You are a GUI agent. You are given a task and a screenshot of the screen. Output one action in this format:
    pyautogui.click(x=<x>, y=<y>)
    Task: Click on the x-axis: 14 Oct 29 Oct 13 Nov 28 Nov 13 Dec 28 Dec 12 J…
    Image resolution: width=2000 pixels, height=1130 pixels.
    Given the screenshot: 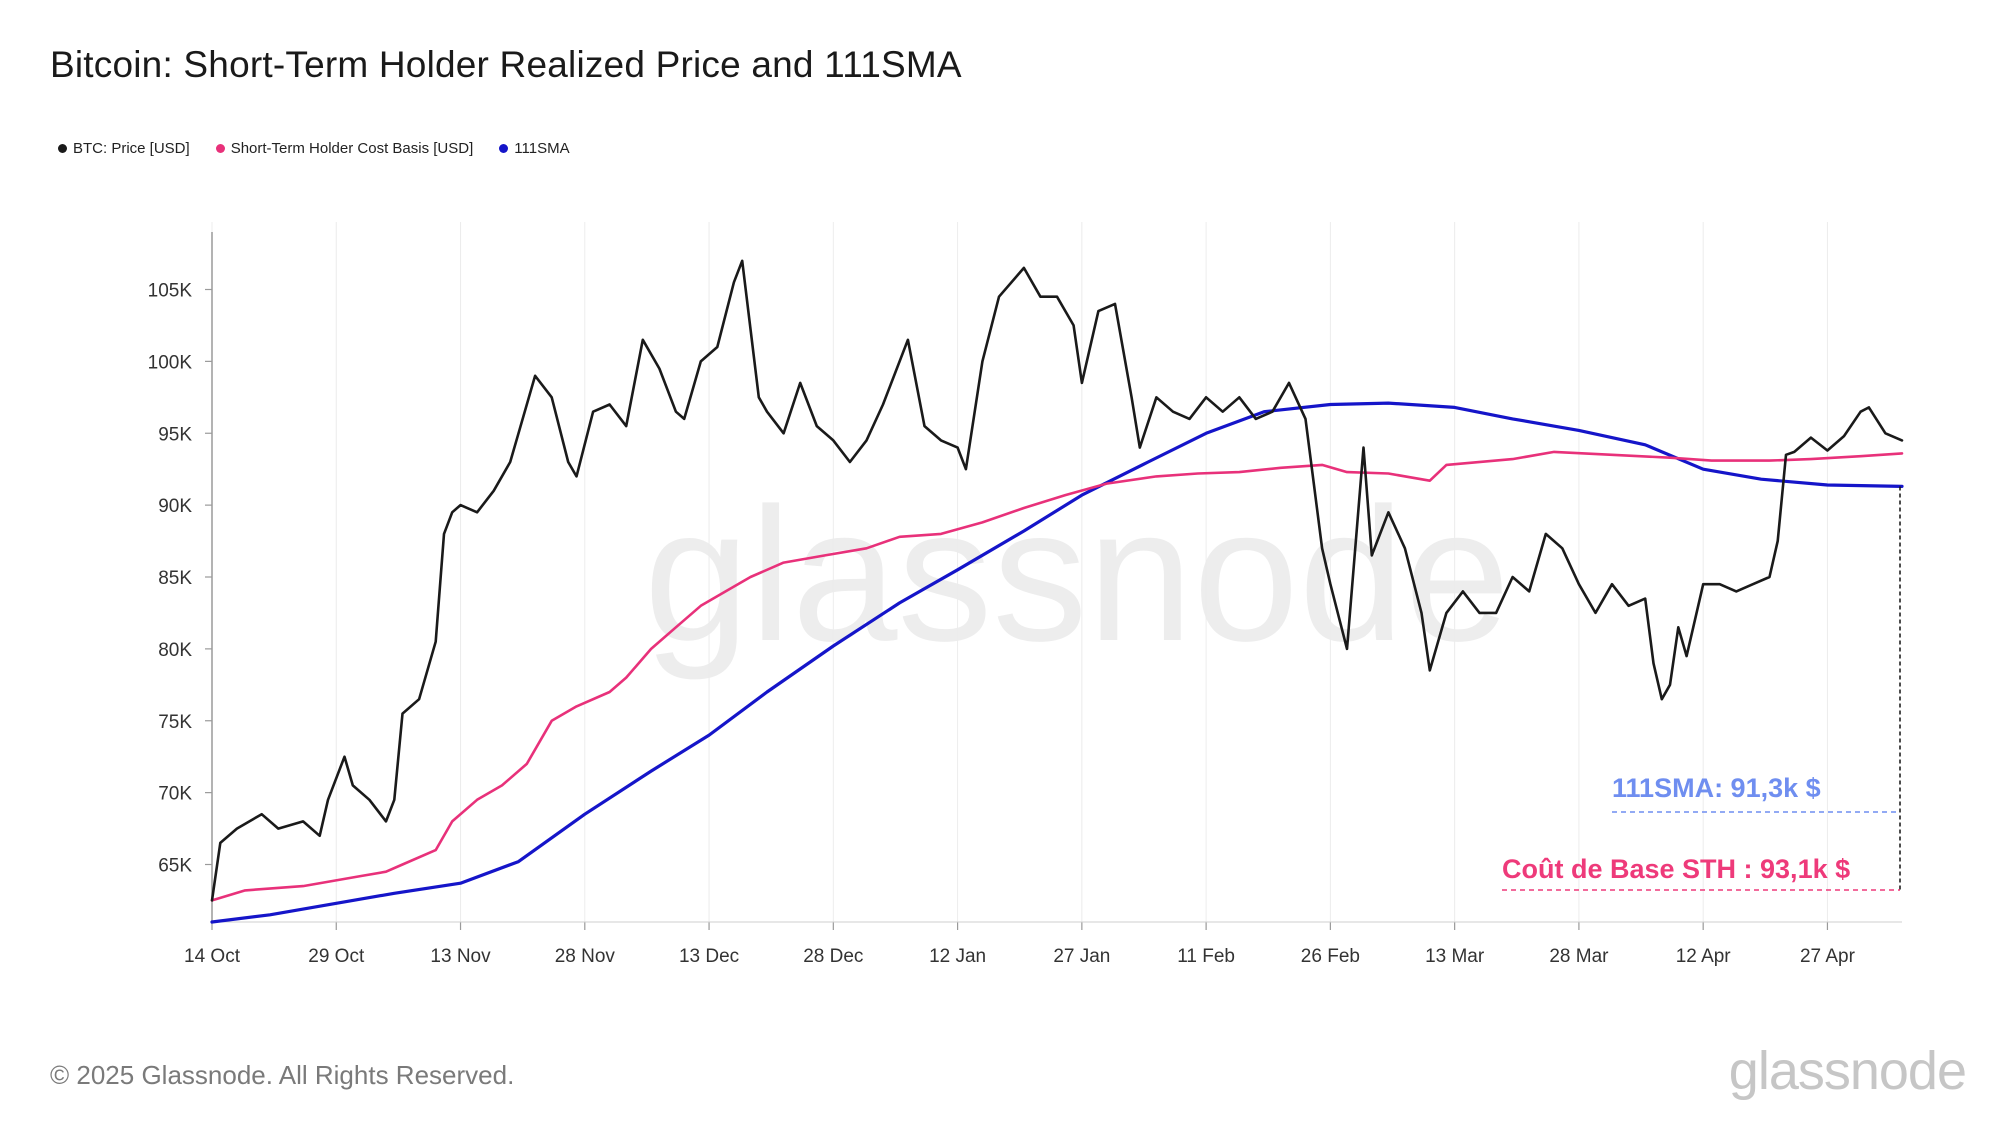 What is the action you would take?
    pyautogui.click(x=1020, y=944)
    